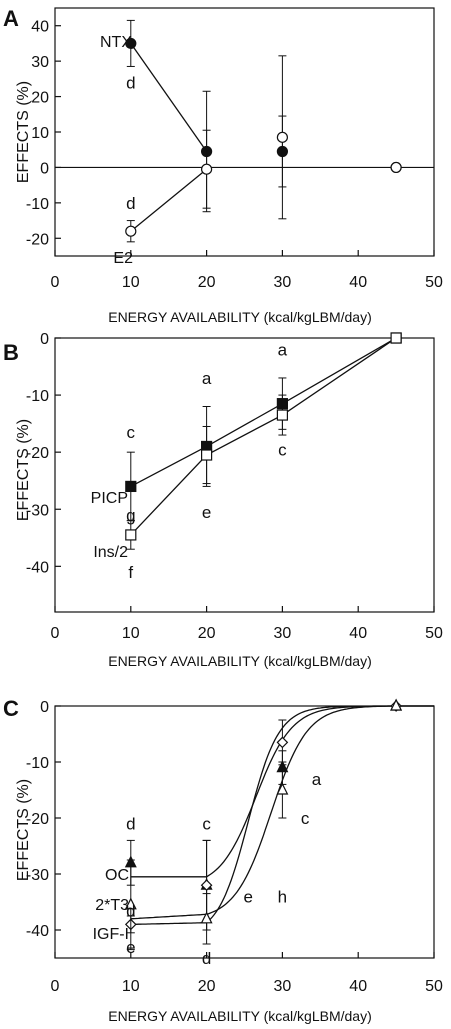  I want to click on panel-c-xtick-label: 30, so click(283, 986).